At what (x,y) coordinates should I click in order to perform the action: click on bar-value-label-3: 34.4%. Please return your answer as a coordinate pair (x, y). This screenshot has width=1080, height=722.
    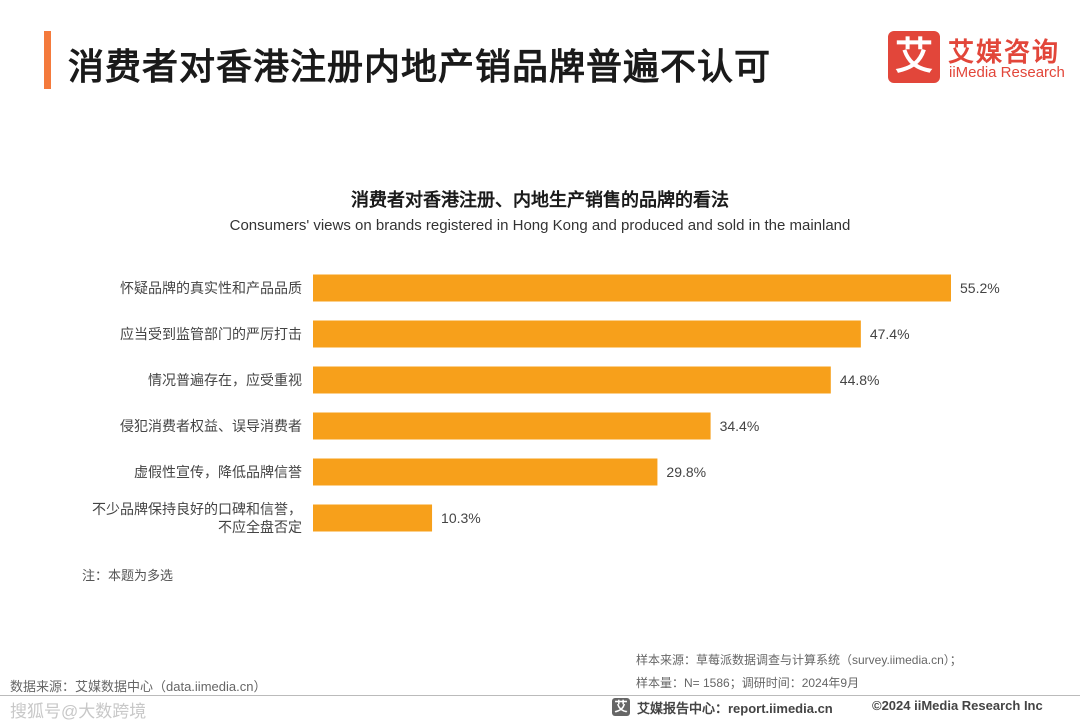
    Looking at the image, I should click on (740, 426).